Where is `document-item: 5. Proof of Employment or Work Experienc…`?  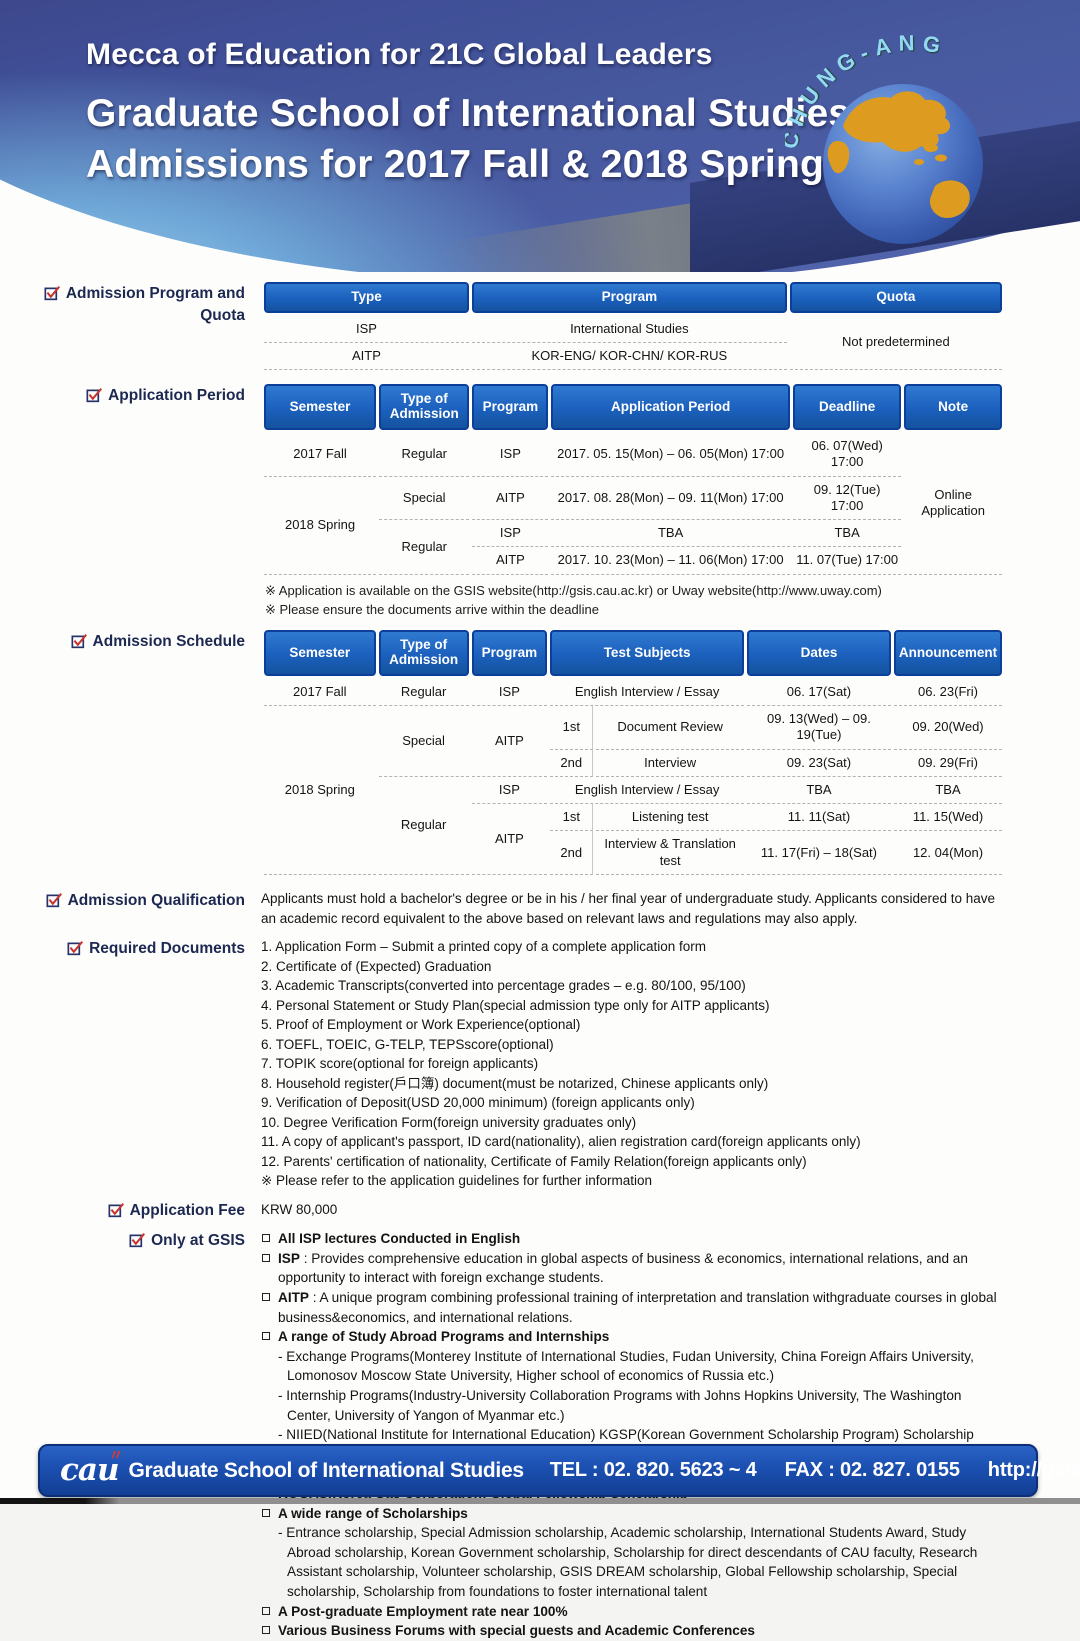 document-item: 5. Proof of Employment or Work Experienc… is located at coordinates (421, 1025).